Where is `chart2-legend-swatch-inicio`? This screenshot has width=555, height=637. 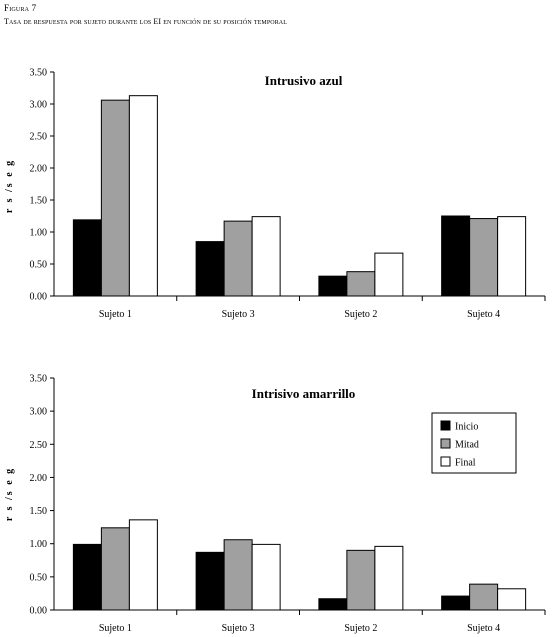
chart2-legend-swatch-inicio is located at coordinates (445, 425).